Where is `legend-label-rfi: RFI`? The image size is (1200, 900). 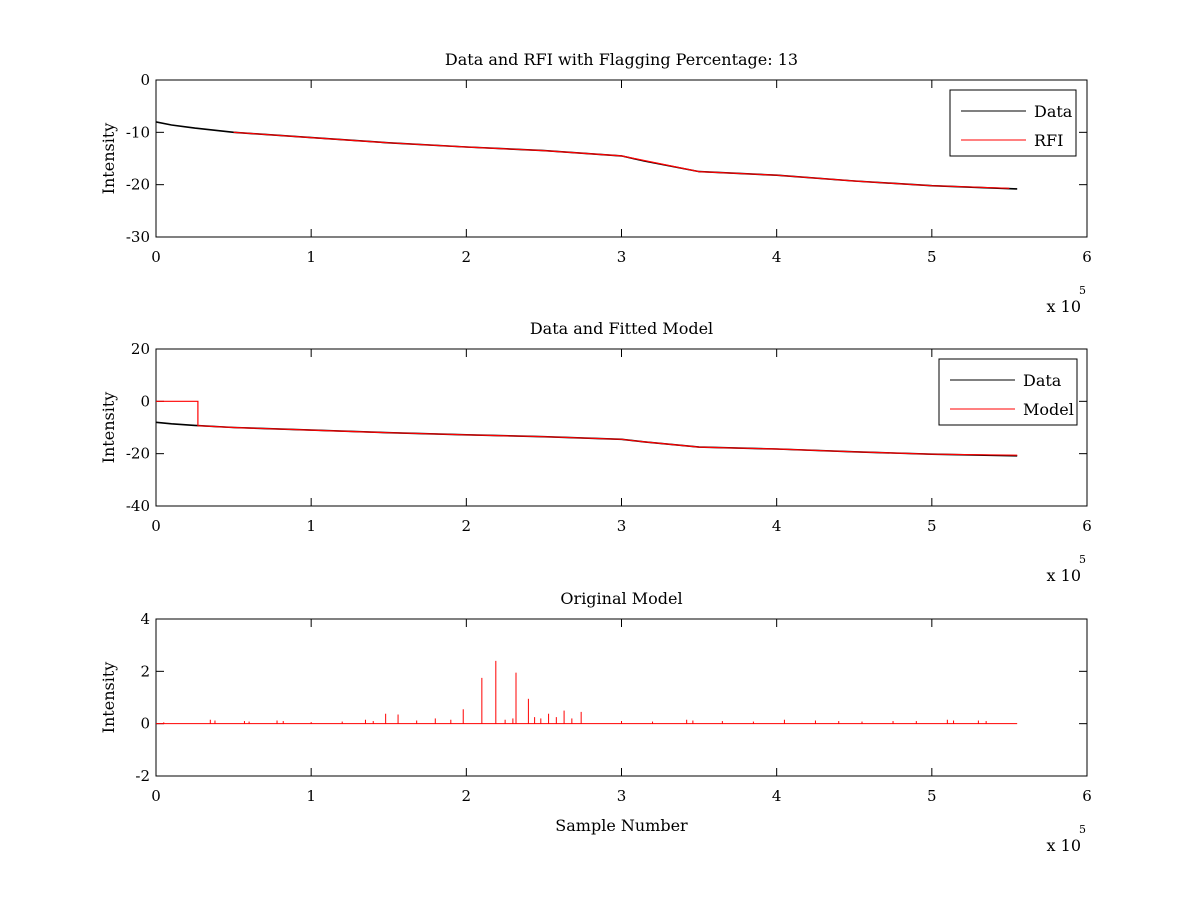
legend-label-rfi: RFI is located at coordinates (1048, 140).